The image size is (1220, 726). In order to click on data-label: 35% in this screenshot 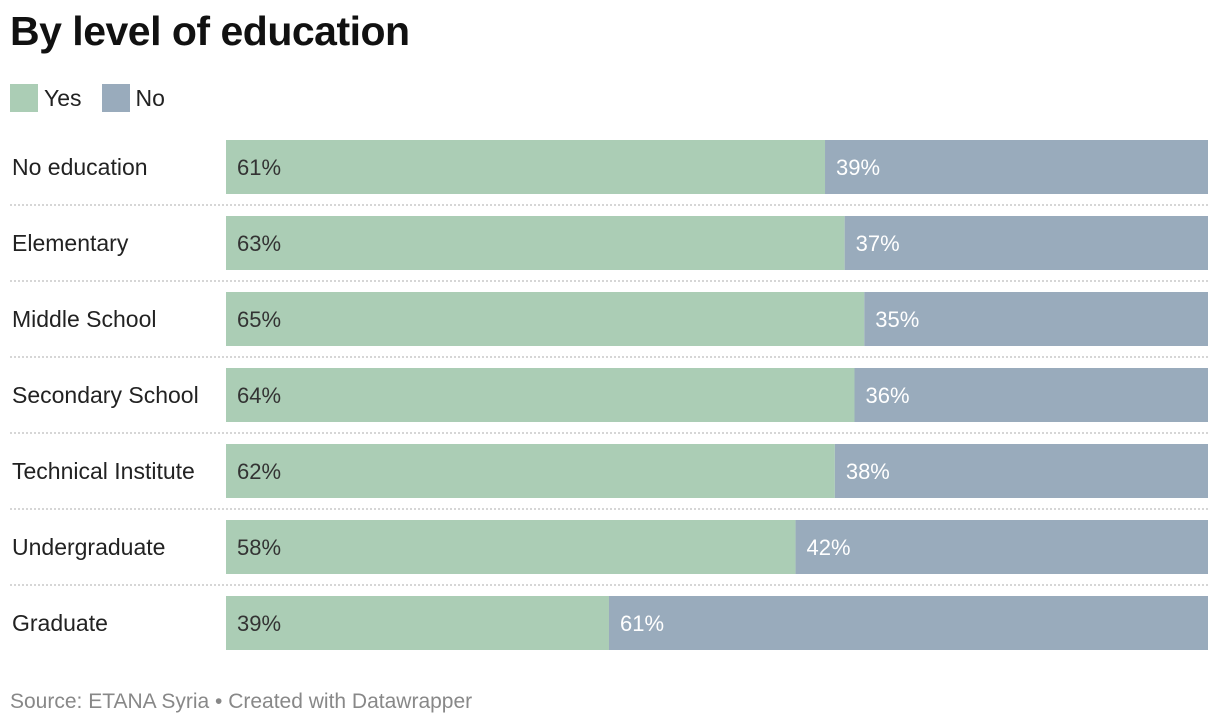, I will do `click(897, 319)`.